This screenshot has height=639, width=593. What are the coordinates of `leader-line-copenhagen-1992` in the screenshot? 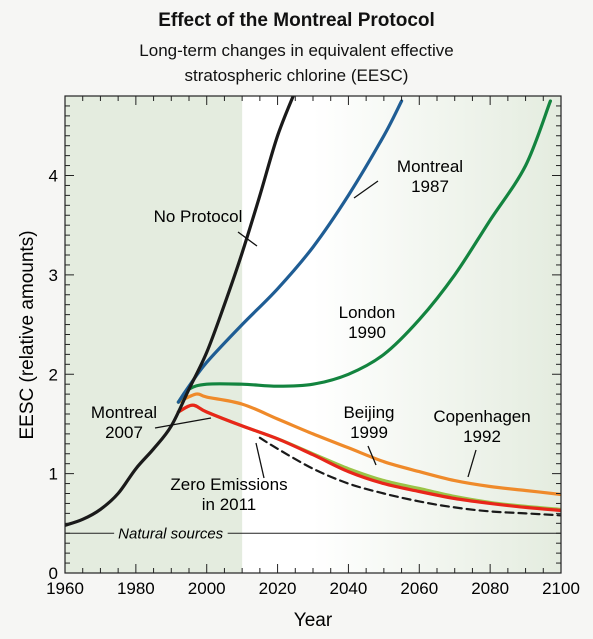 It's located at (472, 463).